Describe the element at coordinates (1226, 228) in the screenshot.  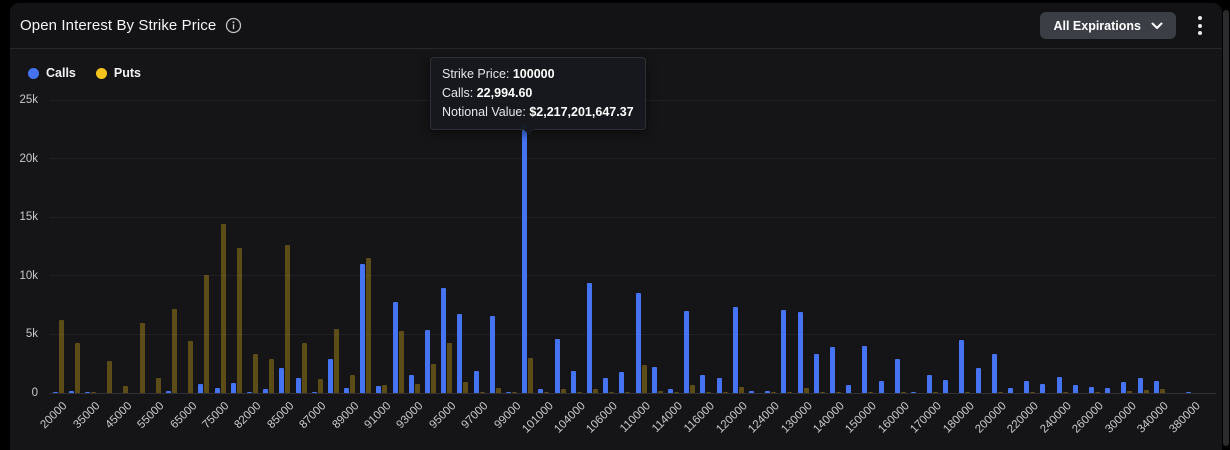
I see `scrollbar-thumb` at that location.